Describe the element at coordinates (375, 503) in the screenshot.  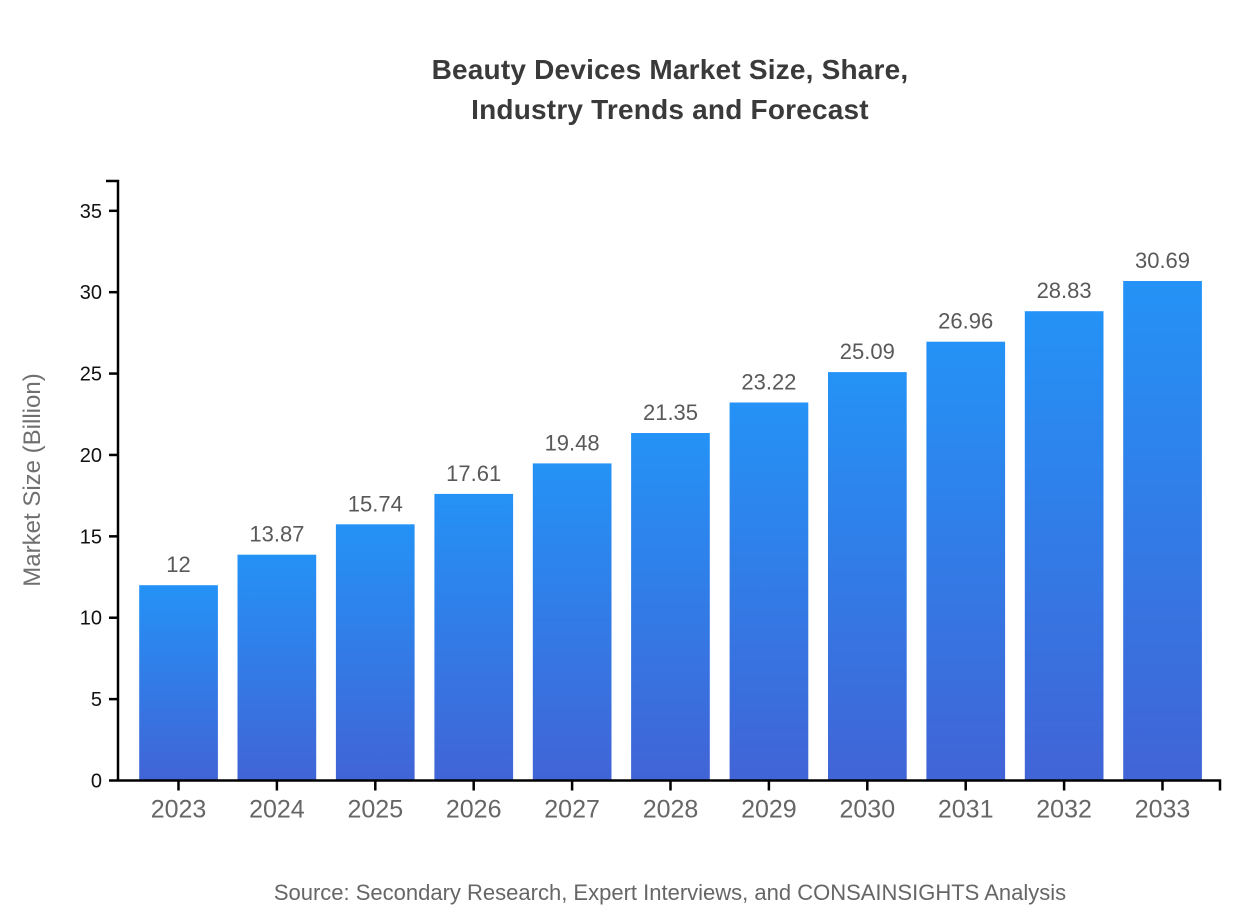
I see `value-label-2025: 15.74` at that location.